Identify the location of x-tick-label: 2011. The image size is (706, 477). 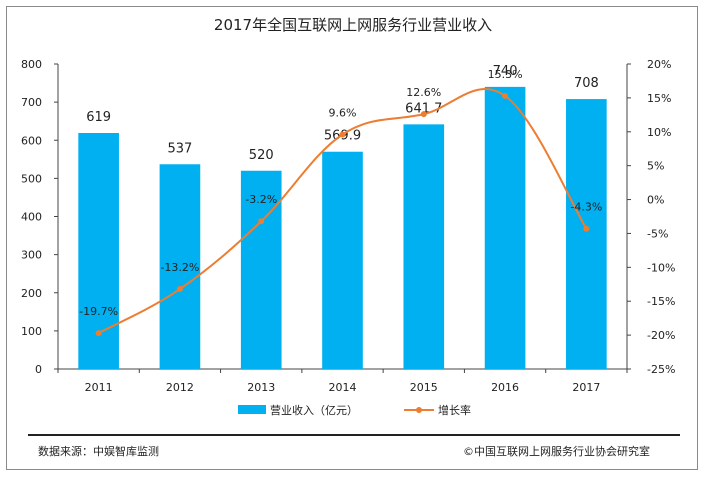
(99, 387).